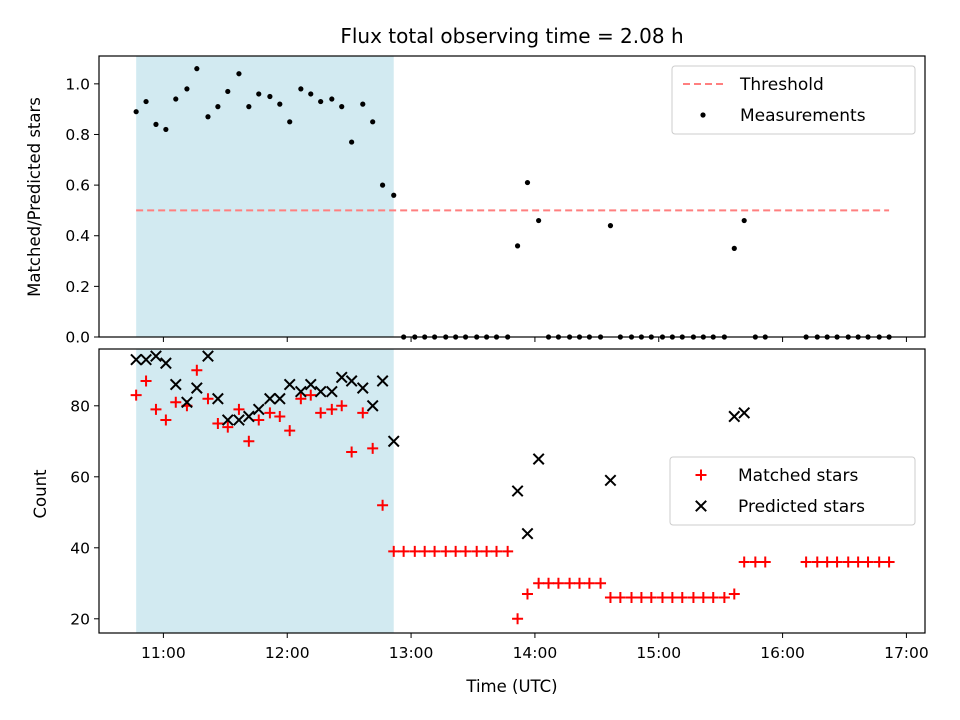  Describe the element at coordinates (163, 653) in the screenshot. I see `x-tick-label: 11:00` at that location.